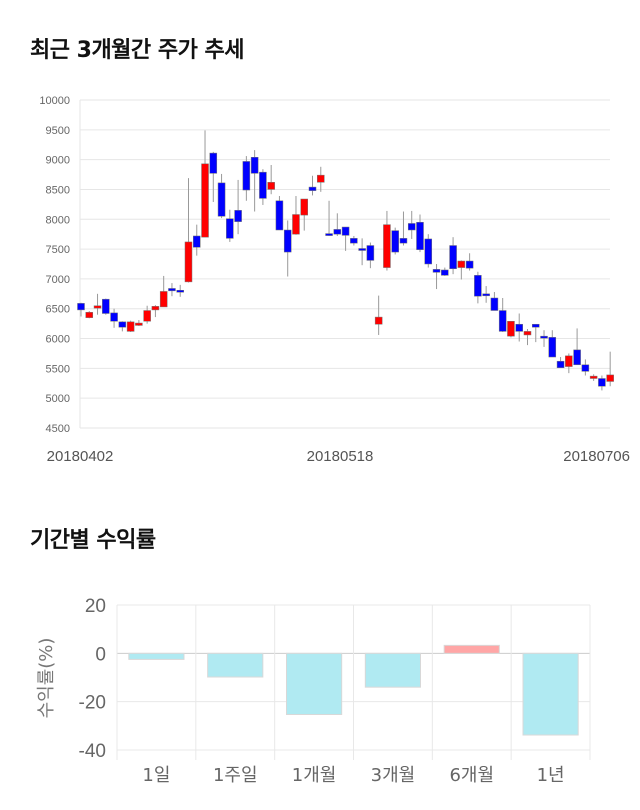 The image size is (640, 810). Describe the element at coordinates (58, 190) in the screenshot. I see `y-tick-label: 8500` at that location.